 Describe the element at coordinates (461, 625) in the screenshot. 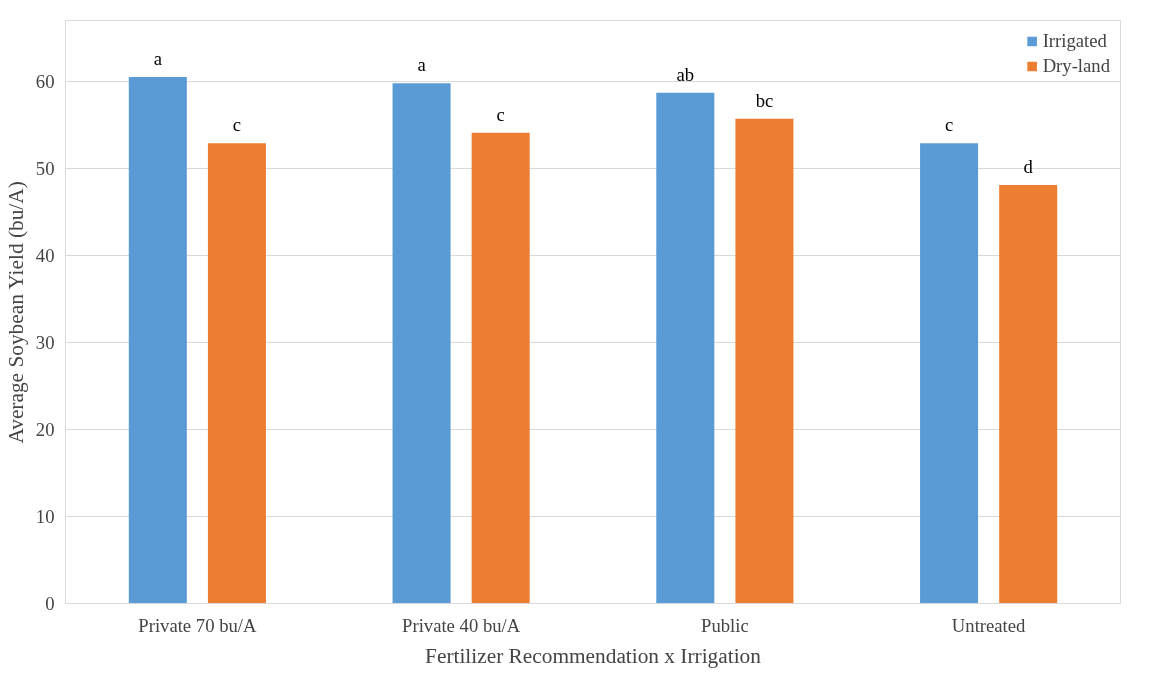

I see `x-tick-label: Private 40 bu/A` at that location.